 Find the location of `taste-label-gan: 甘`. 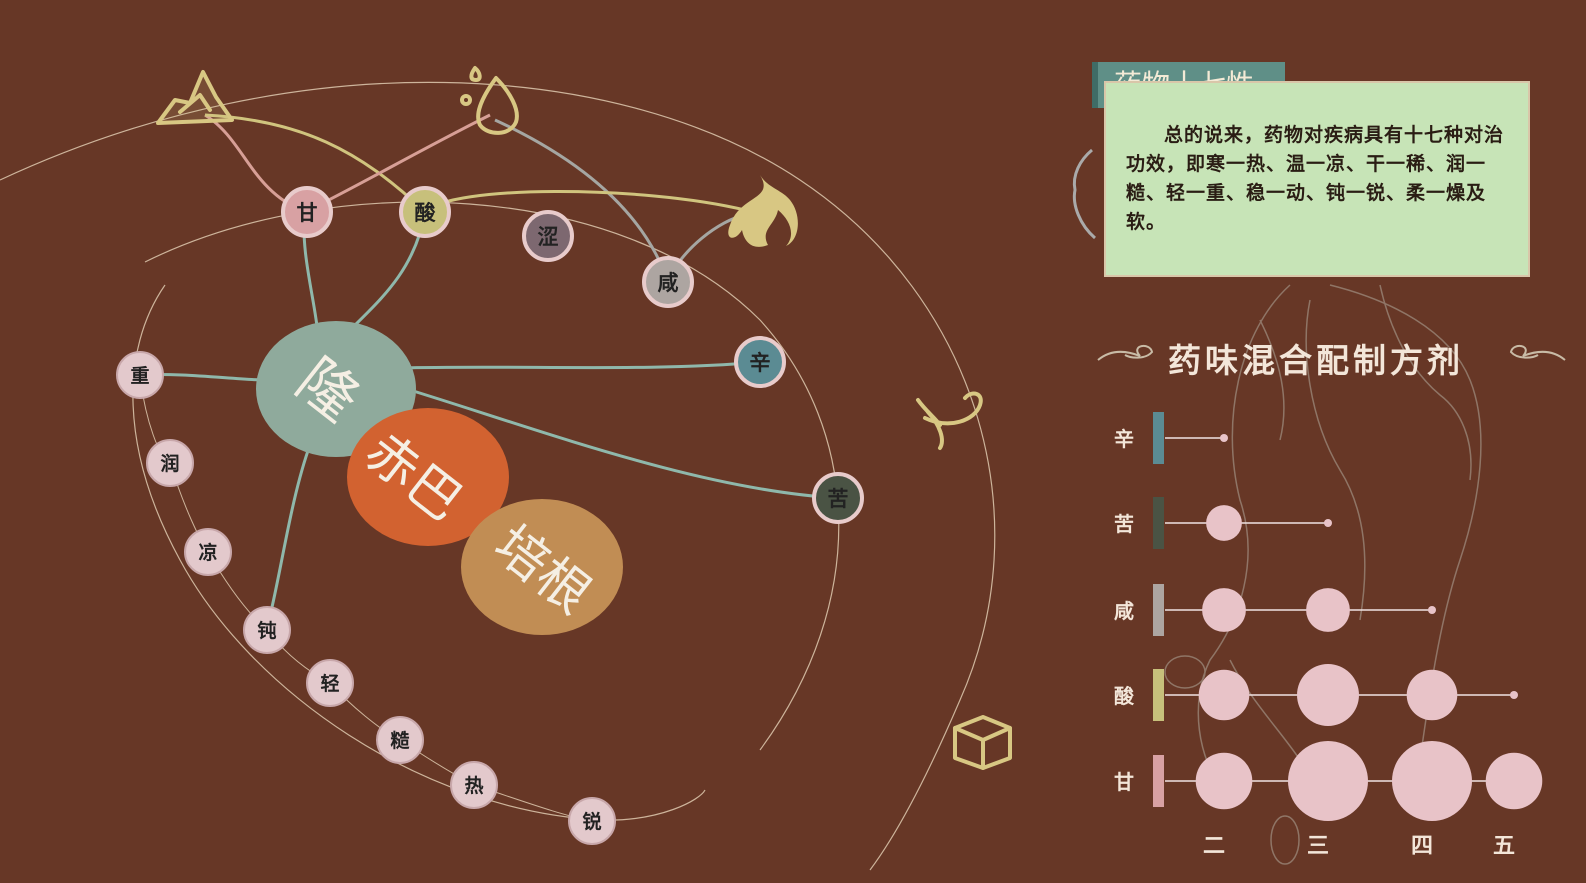

taste-label-gan: 甘 is located at coordinates (307, 212).